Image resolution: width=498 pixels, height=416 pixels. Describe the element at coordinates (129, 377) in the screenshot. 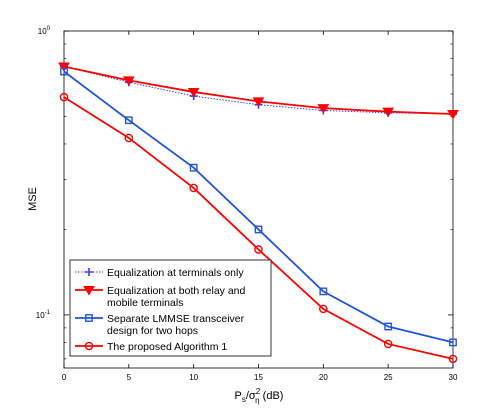

I see `x-tick-label: 5` at that location.